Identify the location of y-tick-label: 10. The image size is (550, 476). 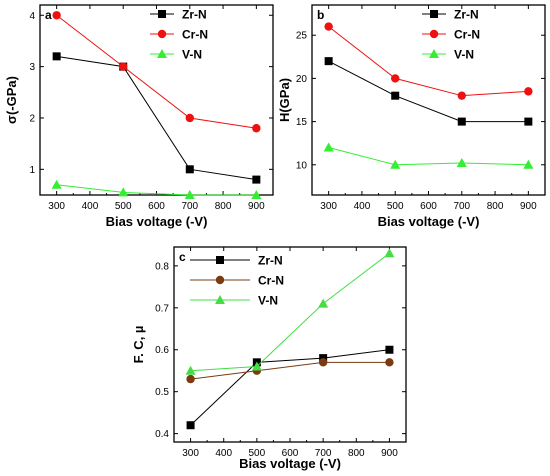
(302, 165).